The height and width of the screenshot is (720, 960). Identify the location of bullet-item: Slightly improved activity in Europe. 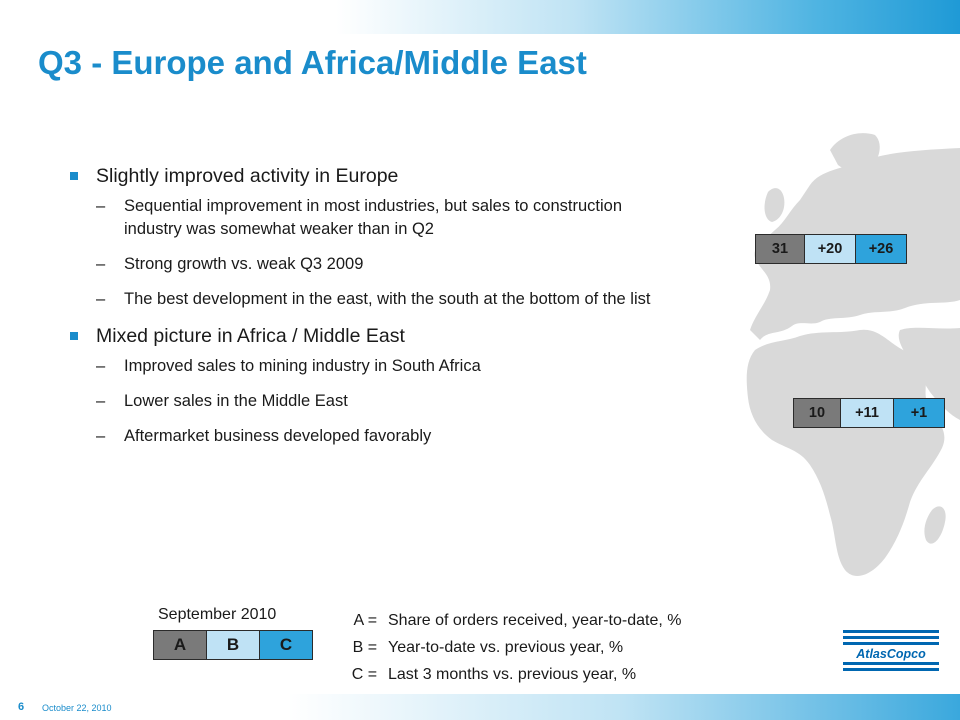
(365, 176).